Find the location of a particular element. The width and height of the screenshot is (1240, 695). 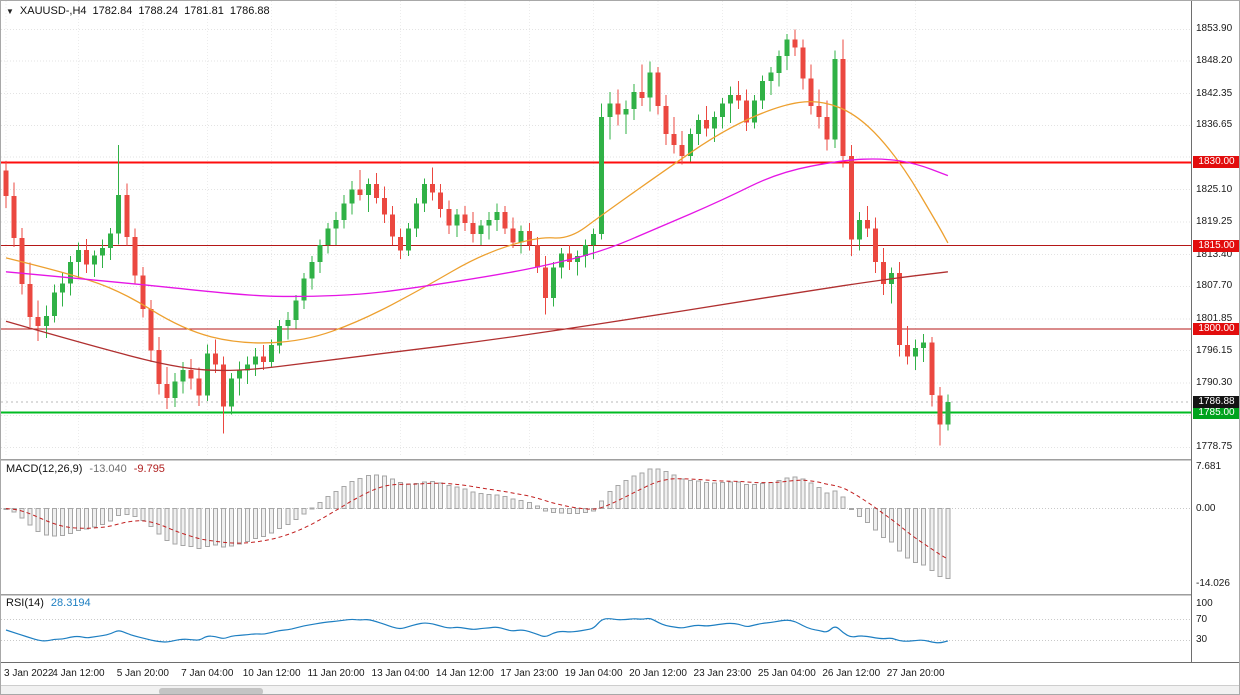

rsi-pane: RSI(14) 28.3194 is located at coordinates (596, 629).